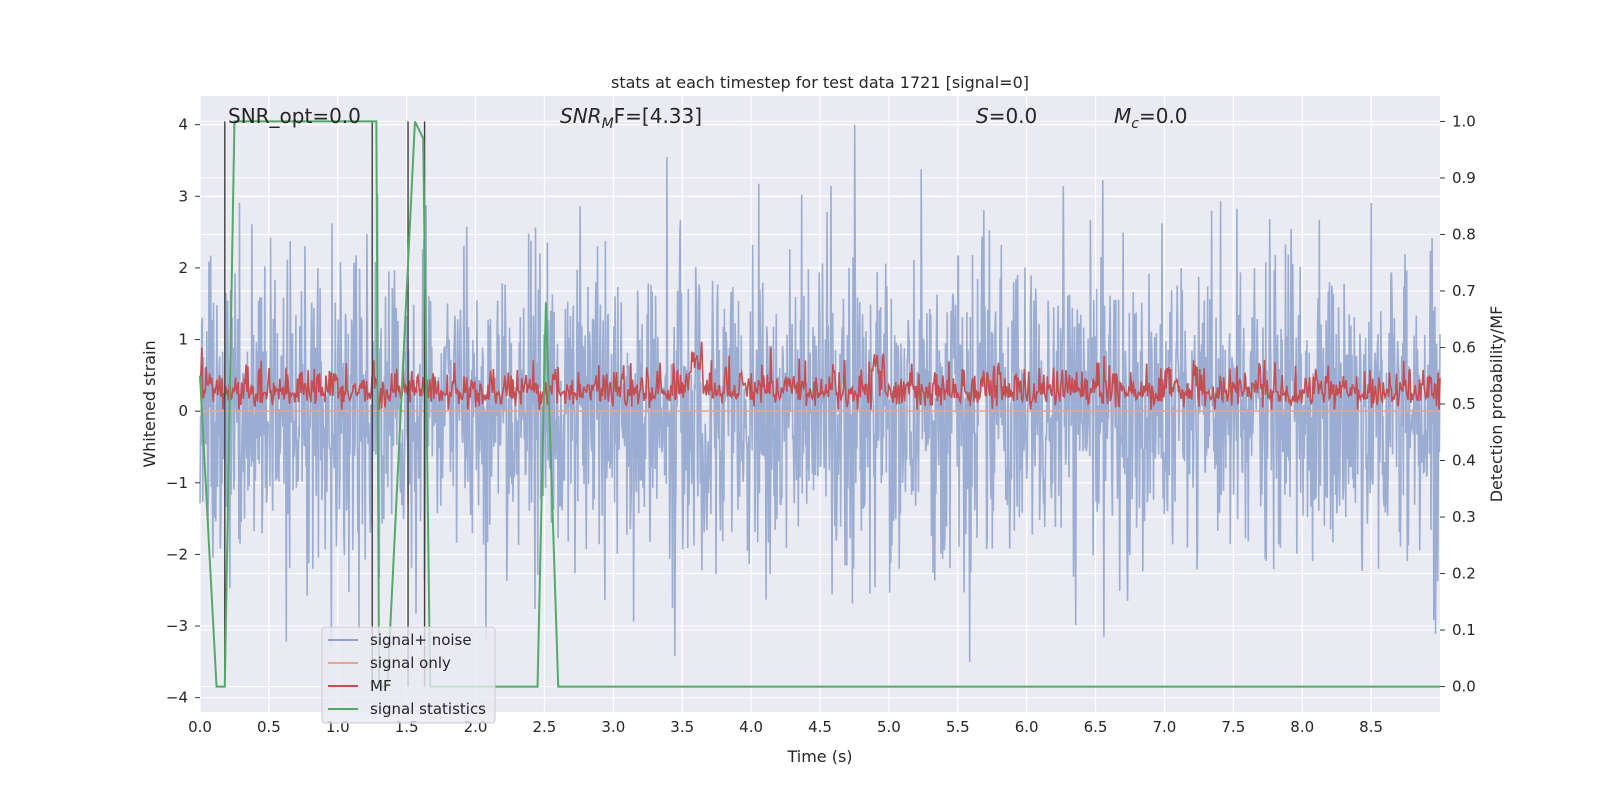 The image size is (1600, 800). Describe the element at coordinates (1464, 404) in the screenshot. I see `y-right-tick-label: 0.5` at that location.